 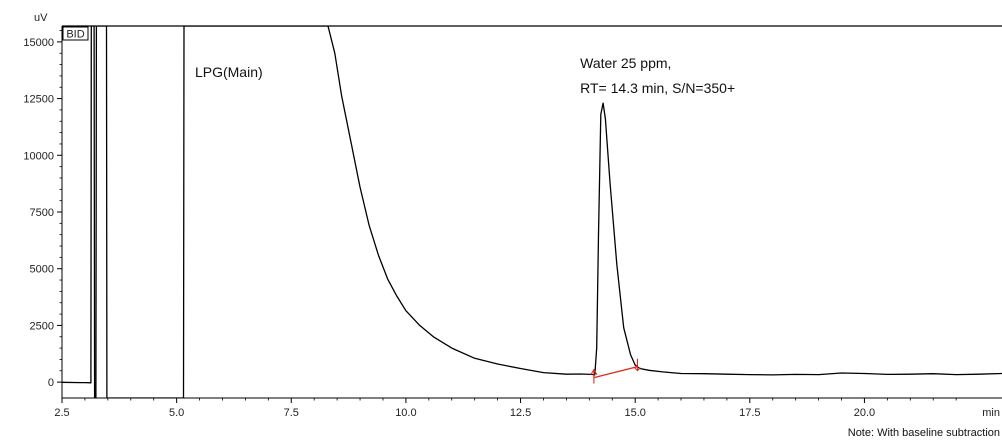 I want to click on x-tick-label: 20.0, so click(x=864, y=413).